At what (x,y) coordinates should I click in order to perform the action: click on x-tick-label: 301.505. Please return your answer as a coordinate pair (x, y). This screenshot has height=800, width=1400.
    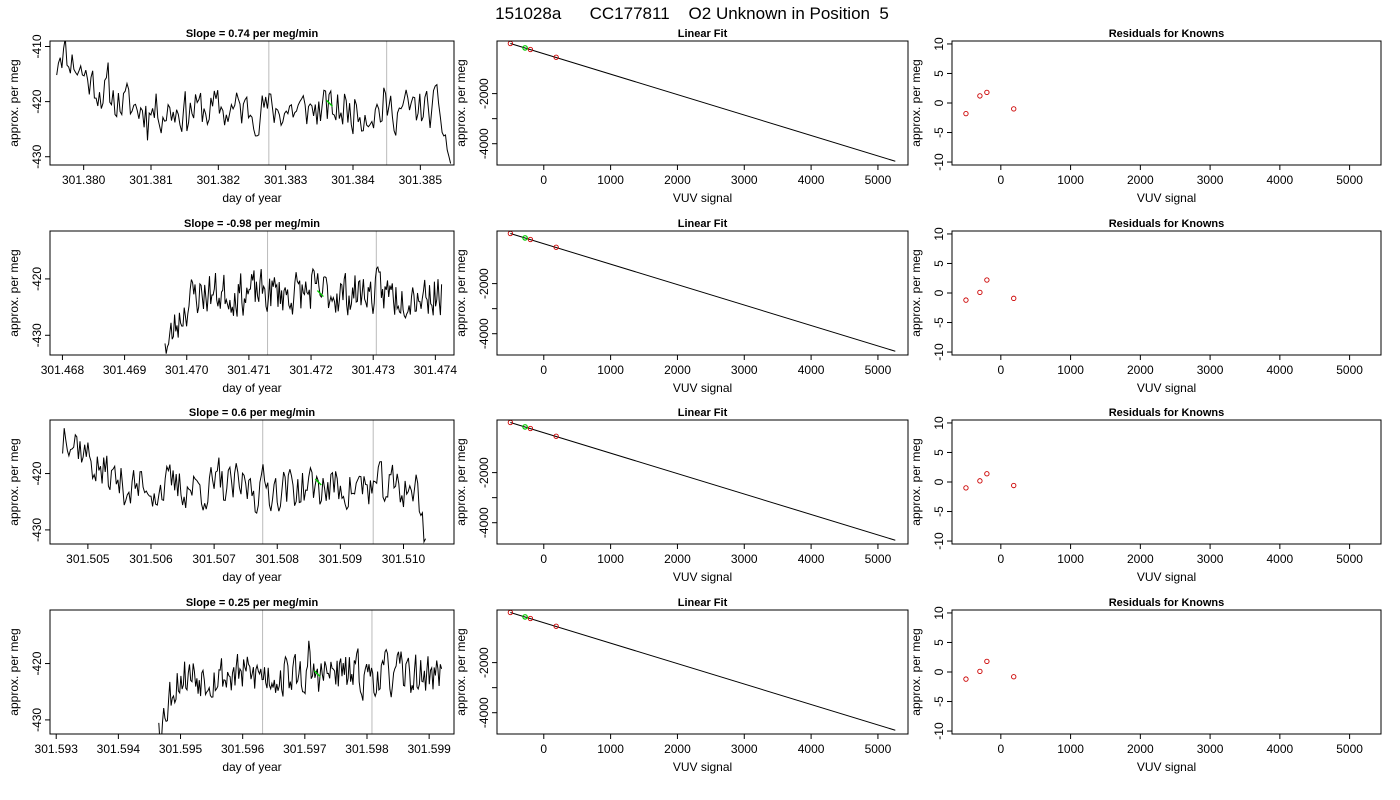
    Looking at the image, I should click on (88, 559).